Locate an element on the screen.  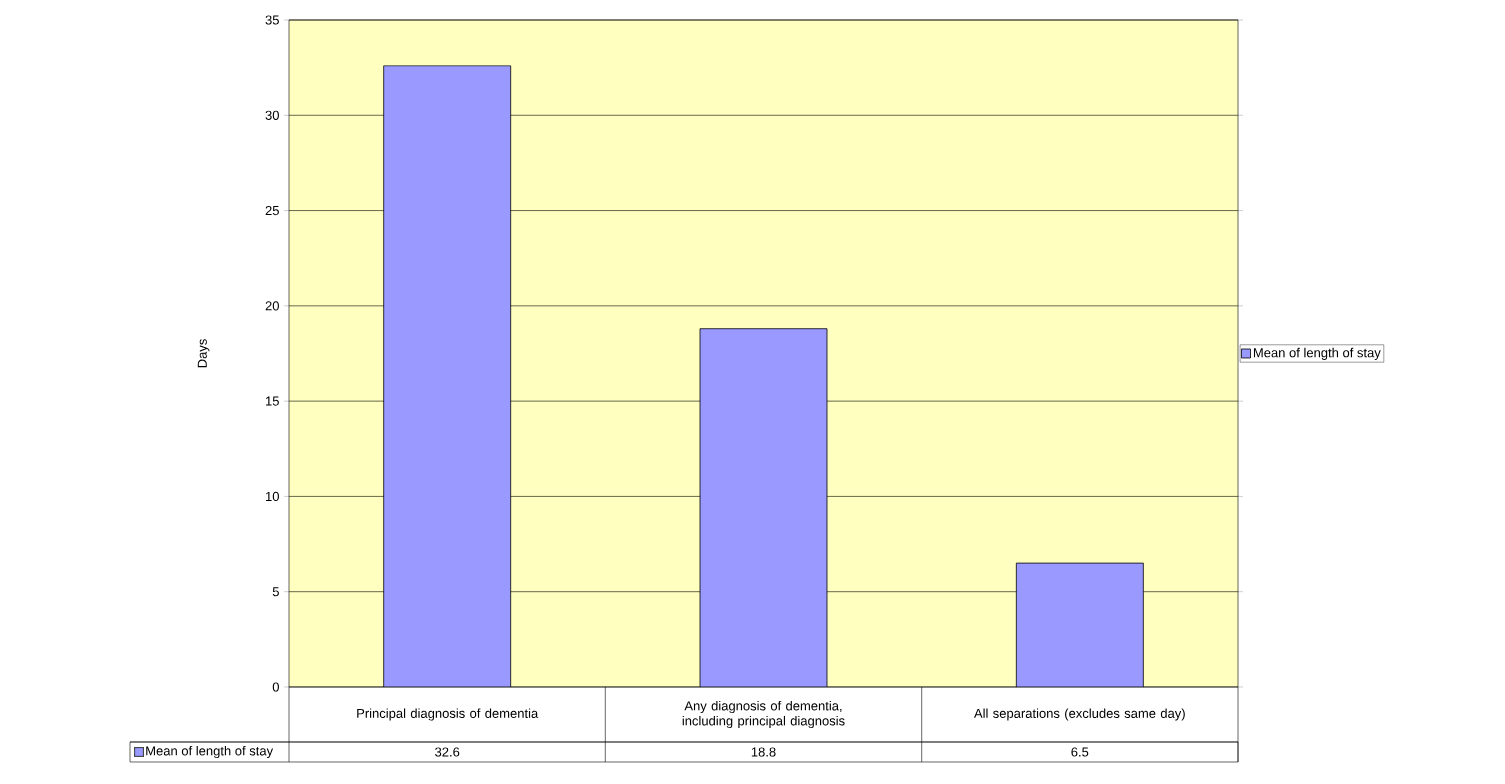
y-tick-label: 25 is located at coordinates (272, 210).